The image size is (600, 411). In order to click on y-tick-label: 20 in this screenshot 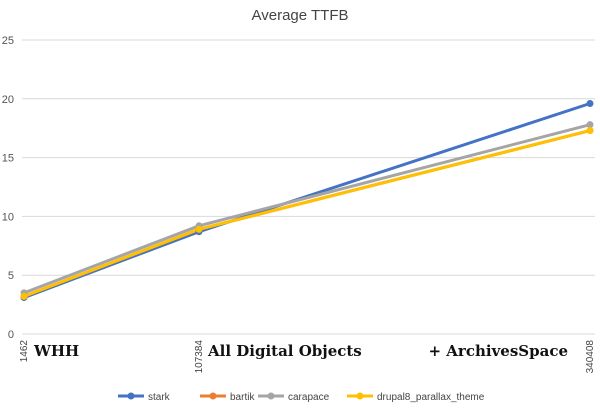, I will do `click(8, 100)`.